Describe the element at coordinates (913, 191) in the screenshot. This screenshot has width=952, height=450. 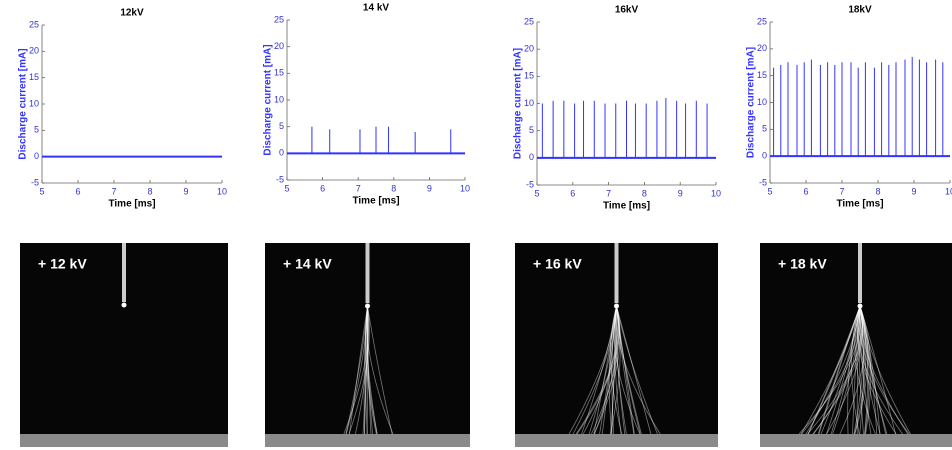
I see `x-tick-label: 9` at that location.